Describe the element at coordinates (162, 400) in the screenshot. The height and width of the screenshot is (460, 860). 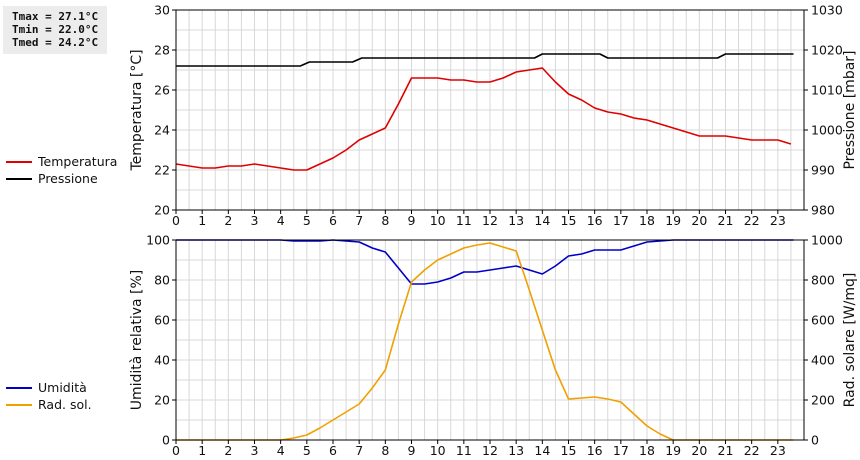
I see `bottom-y-left-tick-label: 20` at that location.